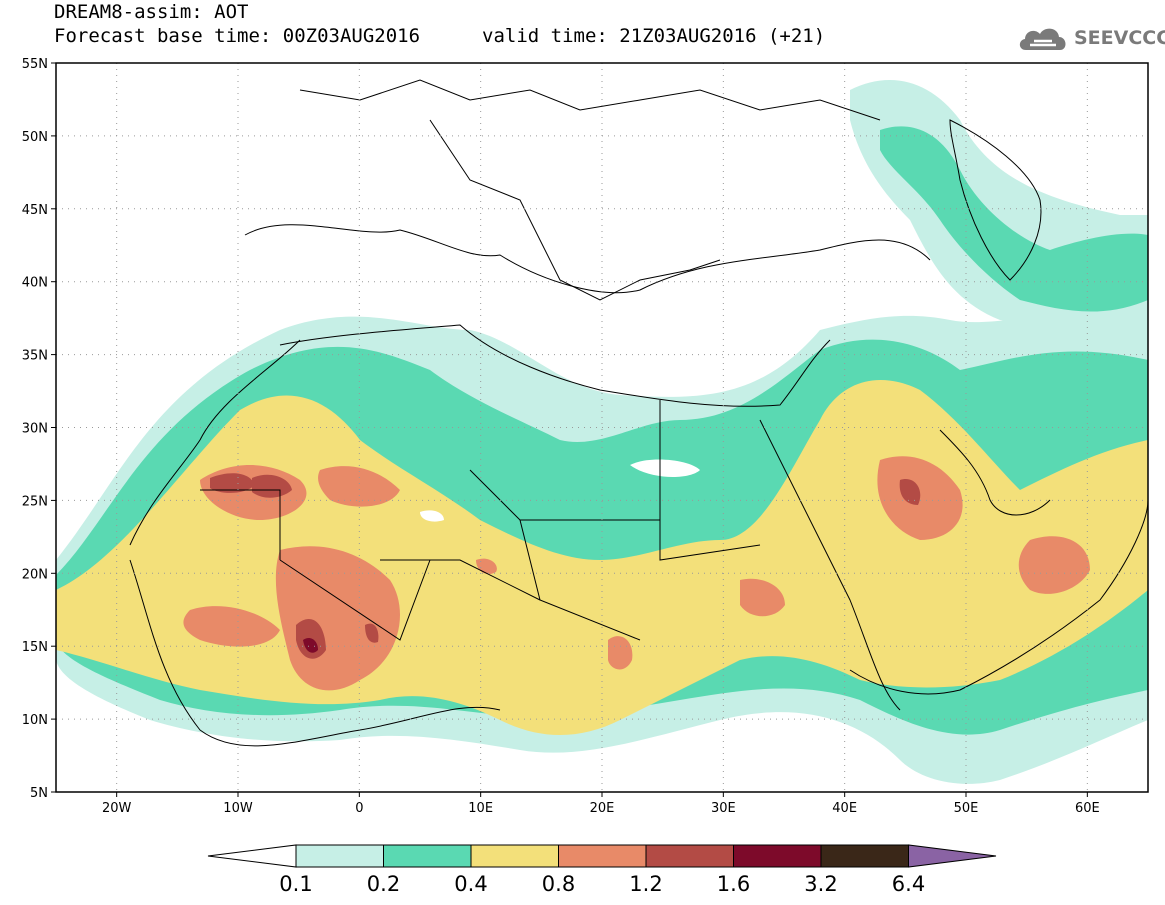 This screenshot has width=1165, height=905. I want to click on lat-tick-label: 5N, so click(39, 793).